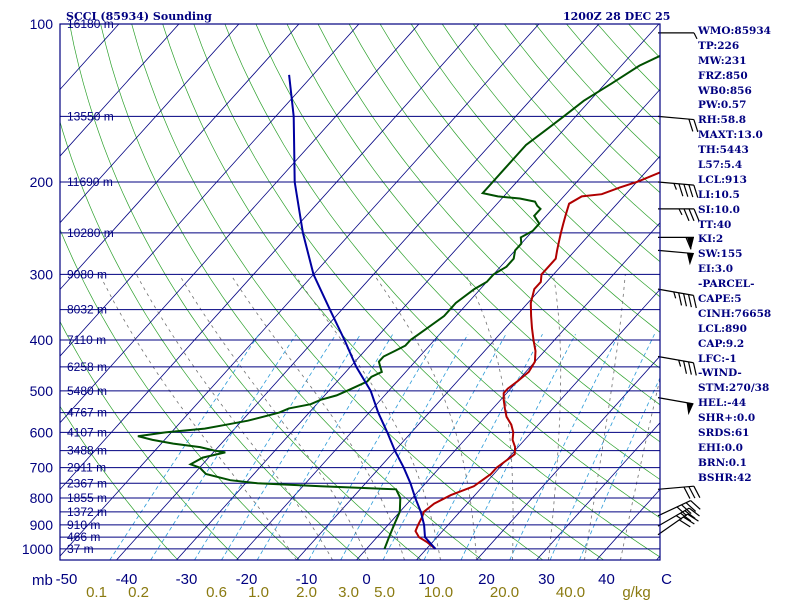 The image size is (800, 600). What do you see at coordinates (720, 254) in the screenshot?
I see `sounding-index-item: SW:155` at bounding box center [720, 254].